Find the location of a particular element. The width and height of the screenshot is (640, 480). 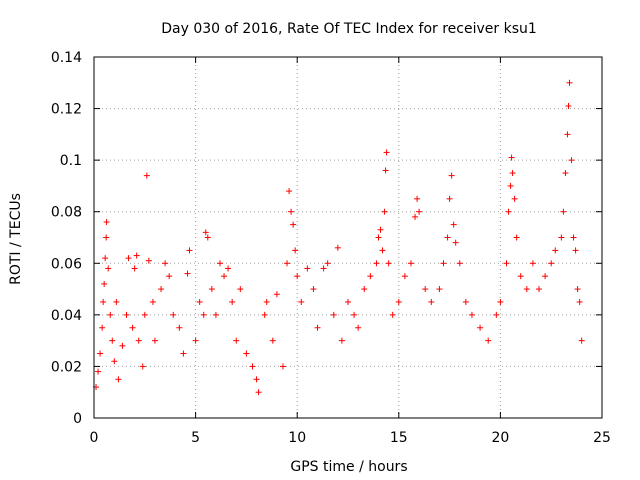

y-tick-label: 0.08 is located at coordinates (66, 213).